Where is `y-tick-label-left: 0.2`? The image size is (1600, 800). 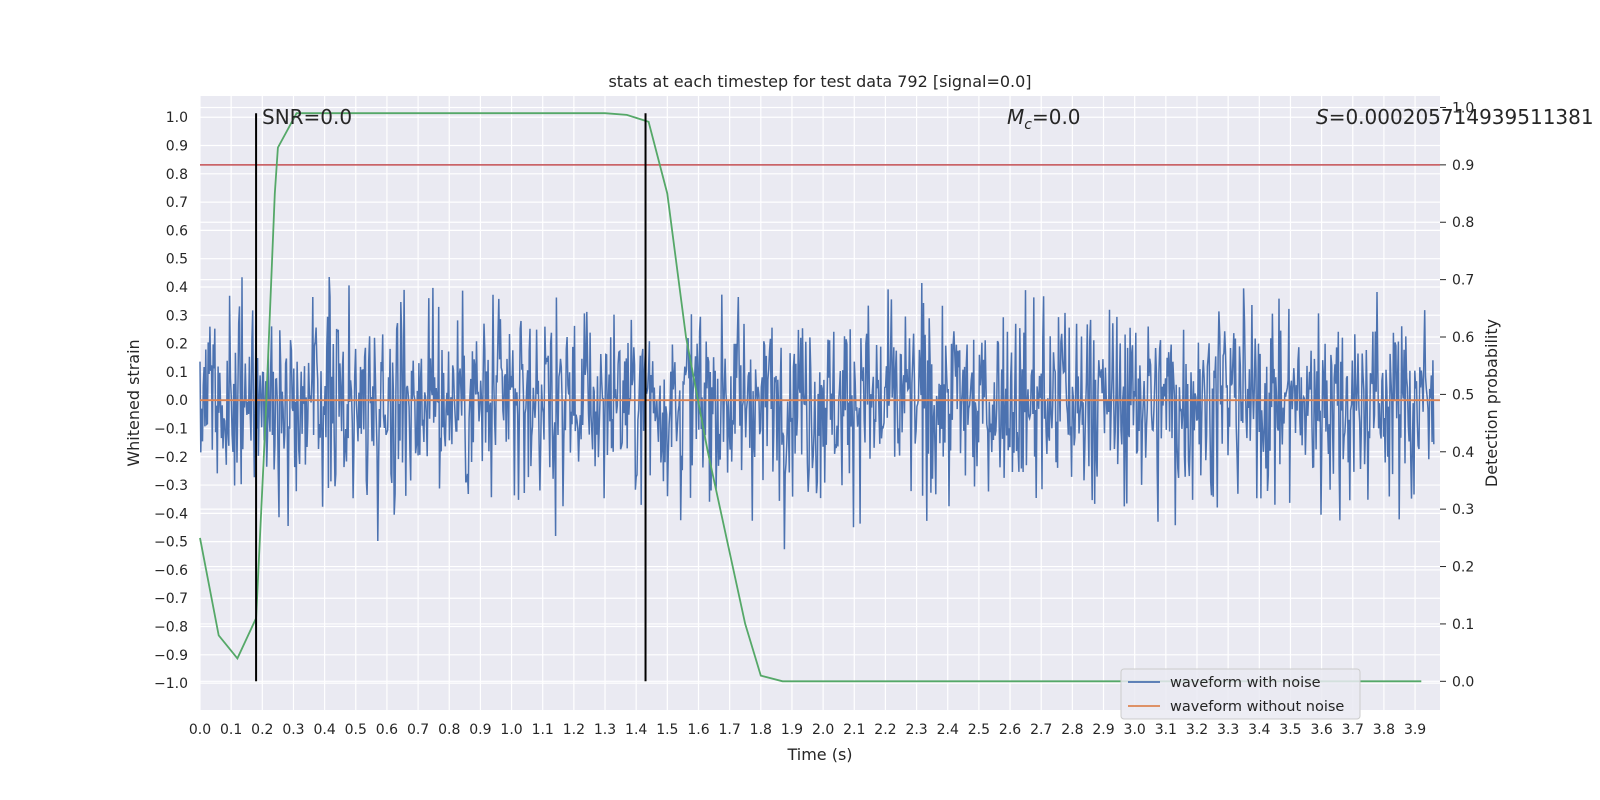
y-tick-label-left: 0.2 is located at coordinates (177, 345).